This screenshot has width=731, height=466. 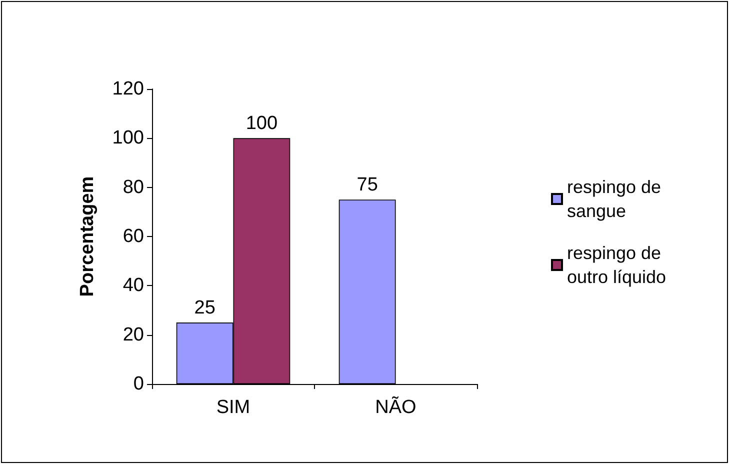 What do you see at coordinates (87, 236) in the screenshot?
I see `y-axis-title: Porcentagem` at bounding box center [87, 236].